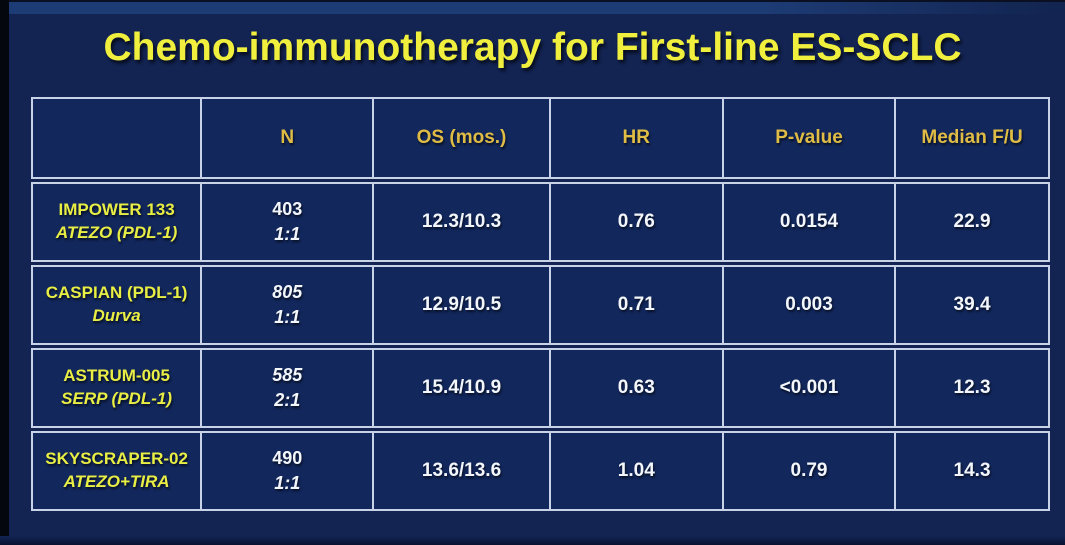  Describe the element at coordinates (288, 305) in the screenshot. I see `n-cell: 805 1:1` at that location.